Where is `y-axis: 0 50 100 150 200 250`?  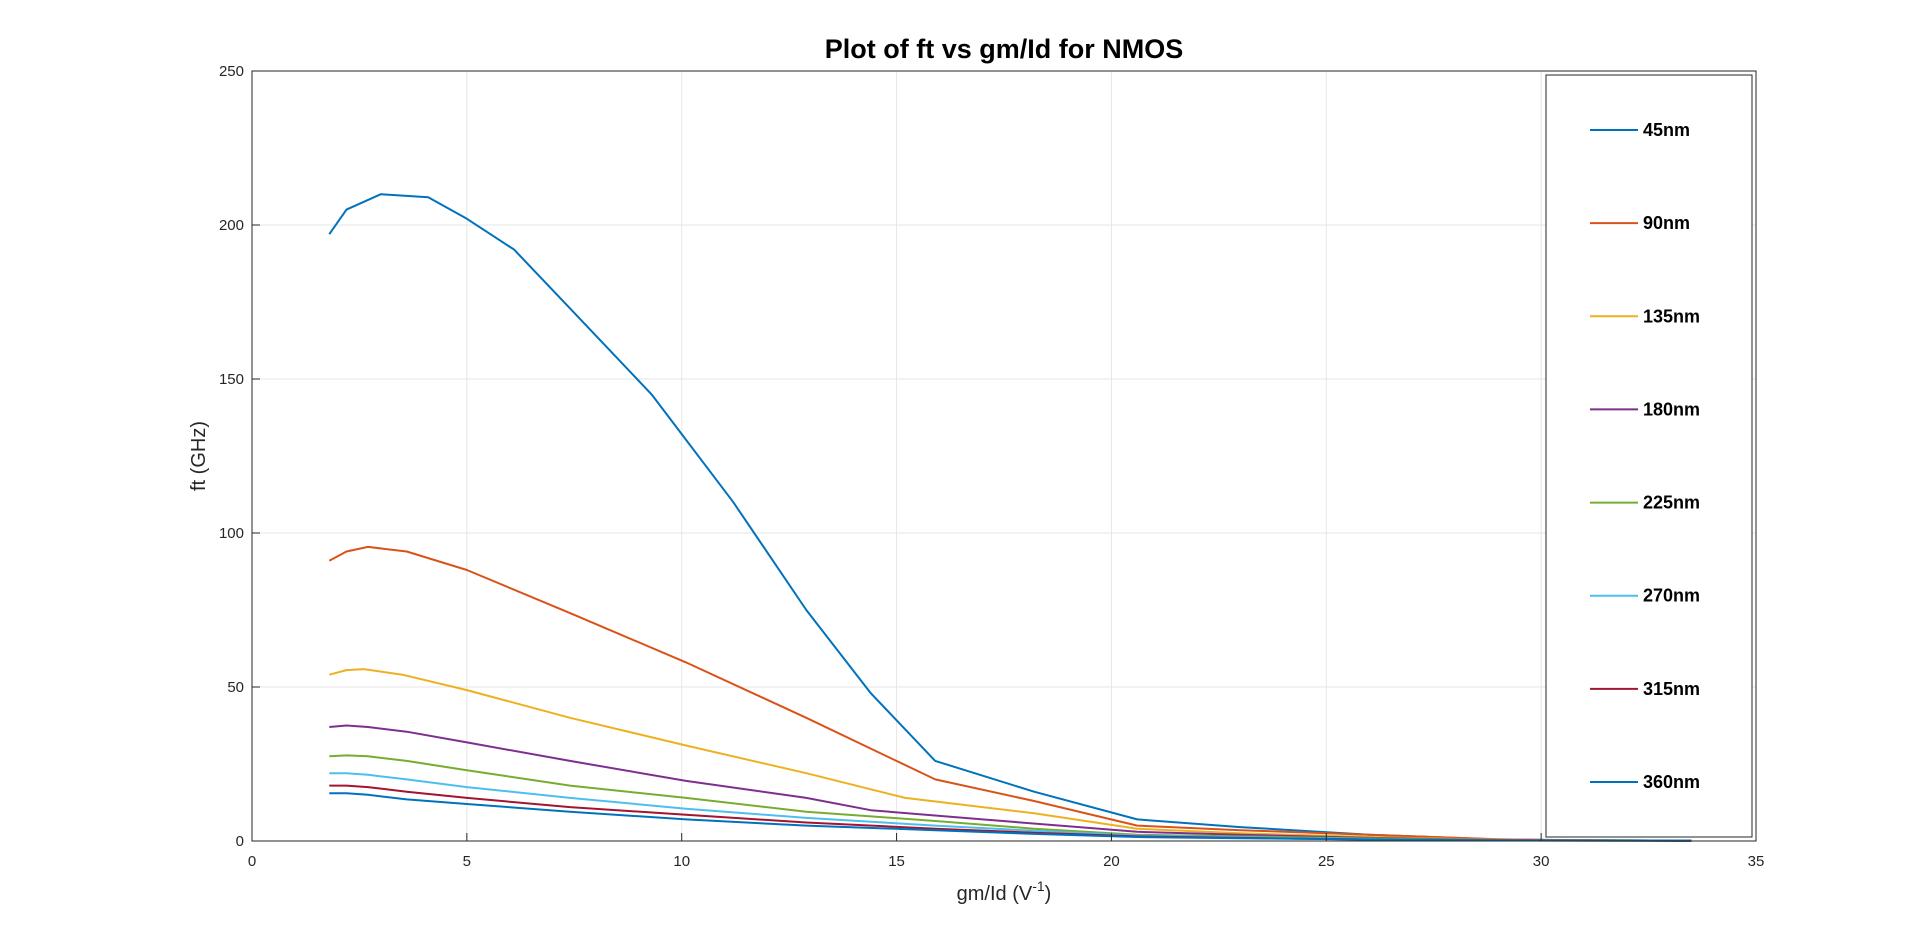 y-axis: 0 50 100 150 200 250 is located at coordinates (239, 456).